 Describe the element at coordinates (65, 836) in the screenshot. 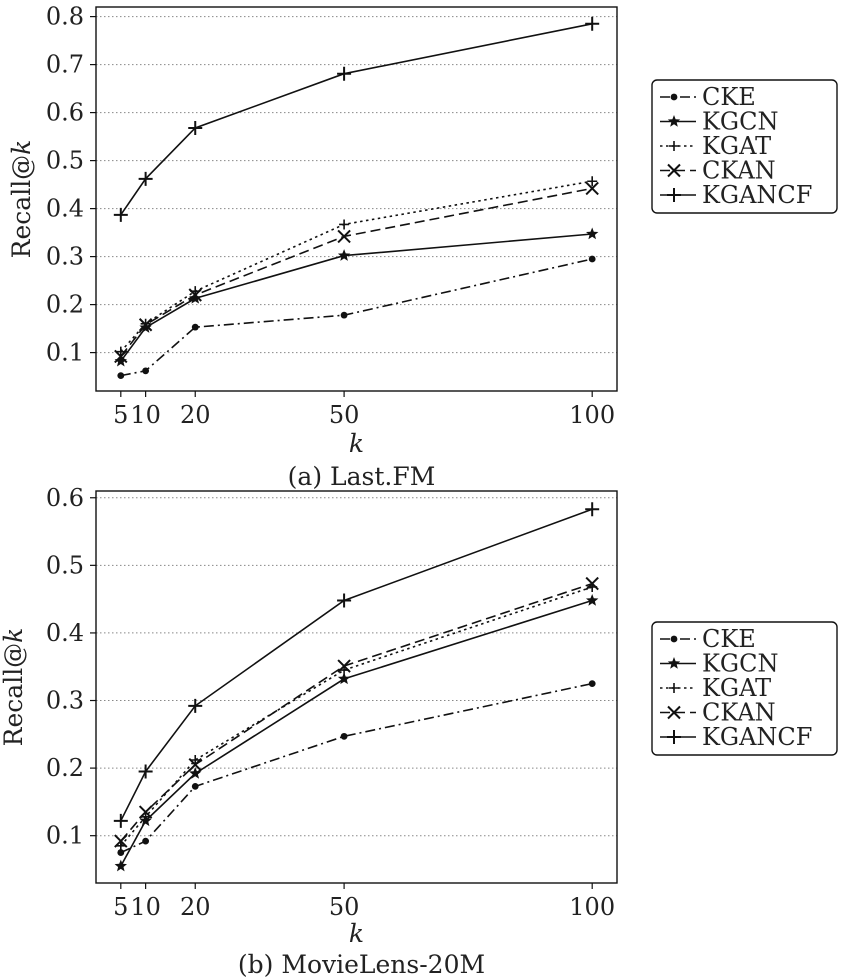

I see `y-tick-label: 0.1` at that location.